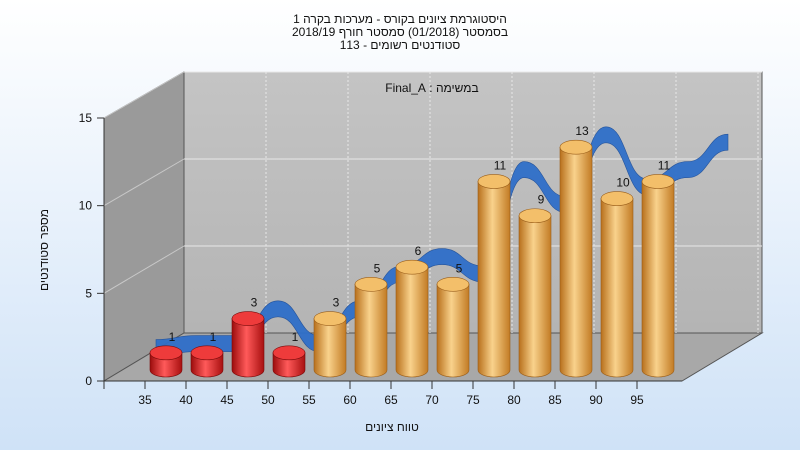 This screenshot has width=800, height=450. Describe the element at coordinates (268, 400) in the screenshot. I see `x-tick-label: 50` at that location.